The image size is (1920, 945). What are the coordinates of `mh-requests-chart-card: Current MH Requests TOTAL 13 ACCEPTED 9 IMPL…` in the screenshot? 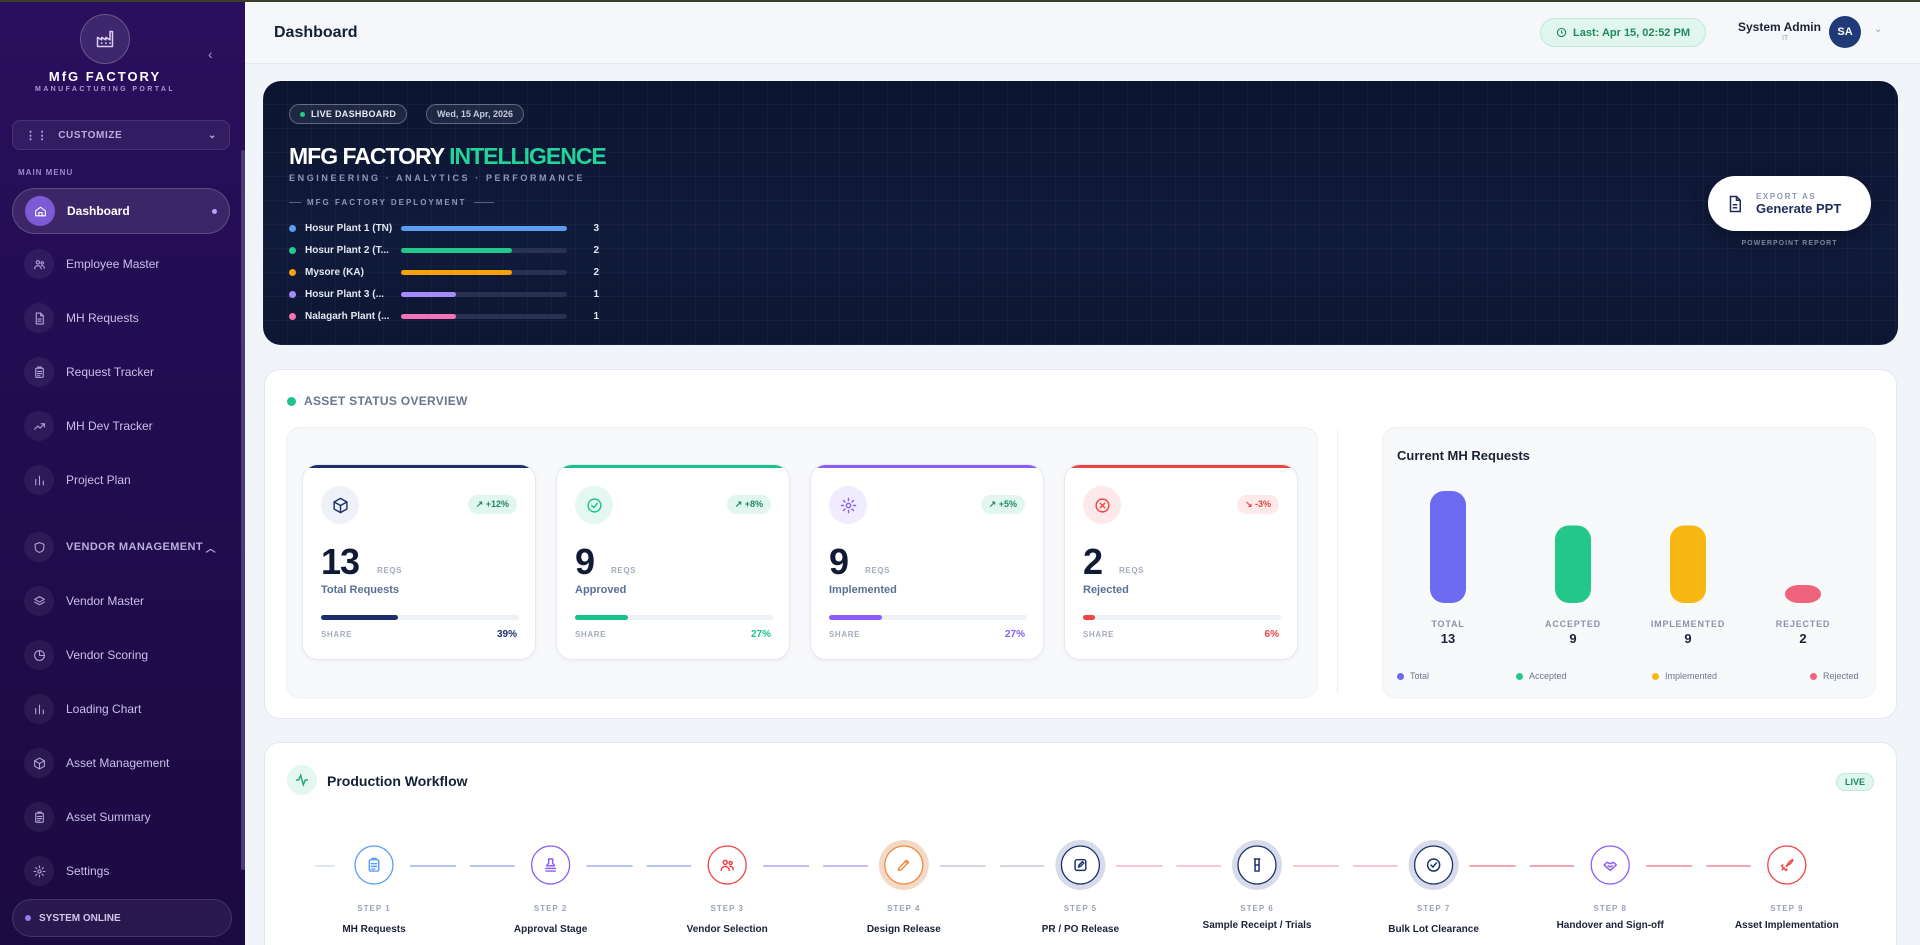 It's located at (1629, 562).